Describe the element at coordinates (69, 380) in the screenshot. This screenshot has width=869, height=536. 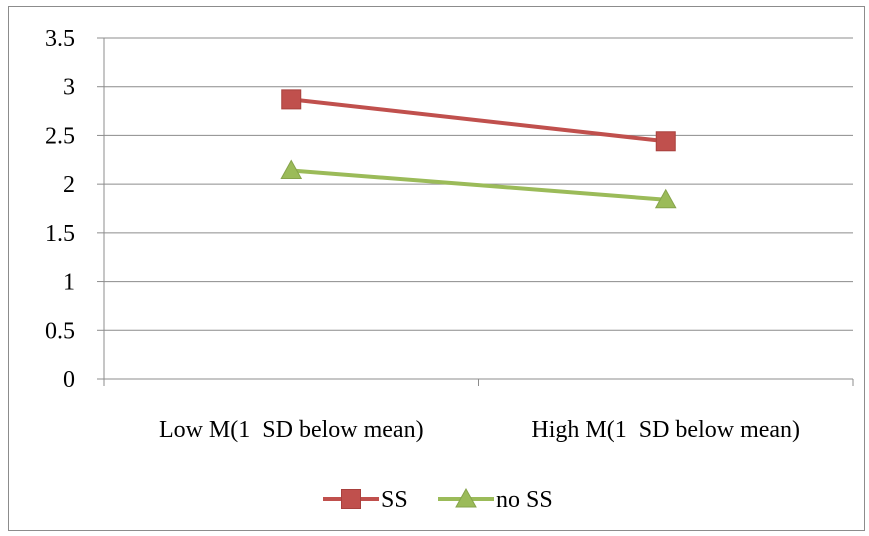
I see `y-tick-label: 0` at that location.